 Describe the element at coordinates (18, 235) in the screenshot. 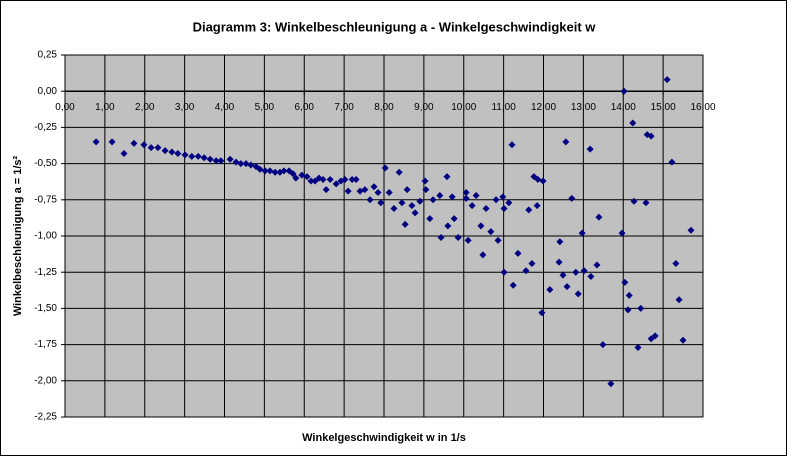

I see `y-axis-title: Winkelbeschleunigung a = 1/s²` at that location.